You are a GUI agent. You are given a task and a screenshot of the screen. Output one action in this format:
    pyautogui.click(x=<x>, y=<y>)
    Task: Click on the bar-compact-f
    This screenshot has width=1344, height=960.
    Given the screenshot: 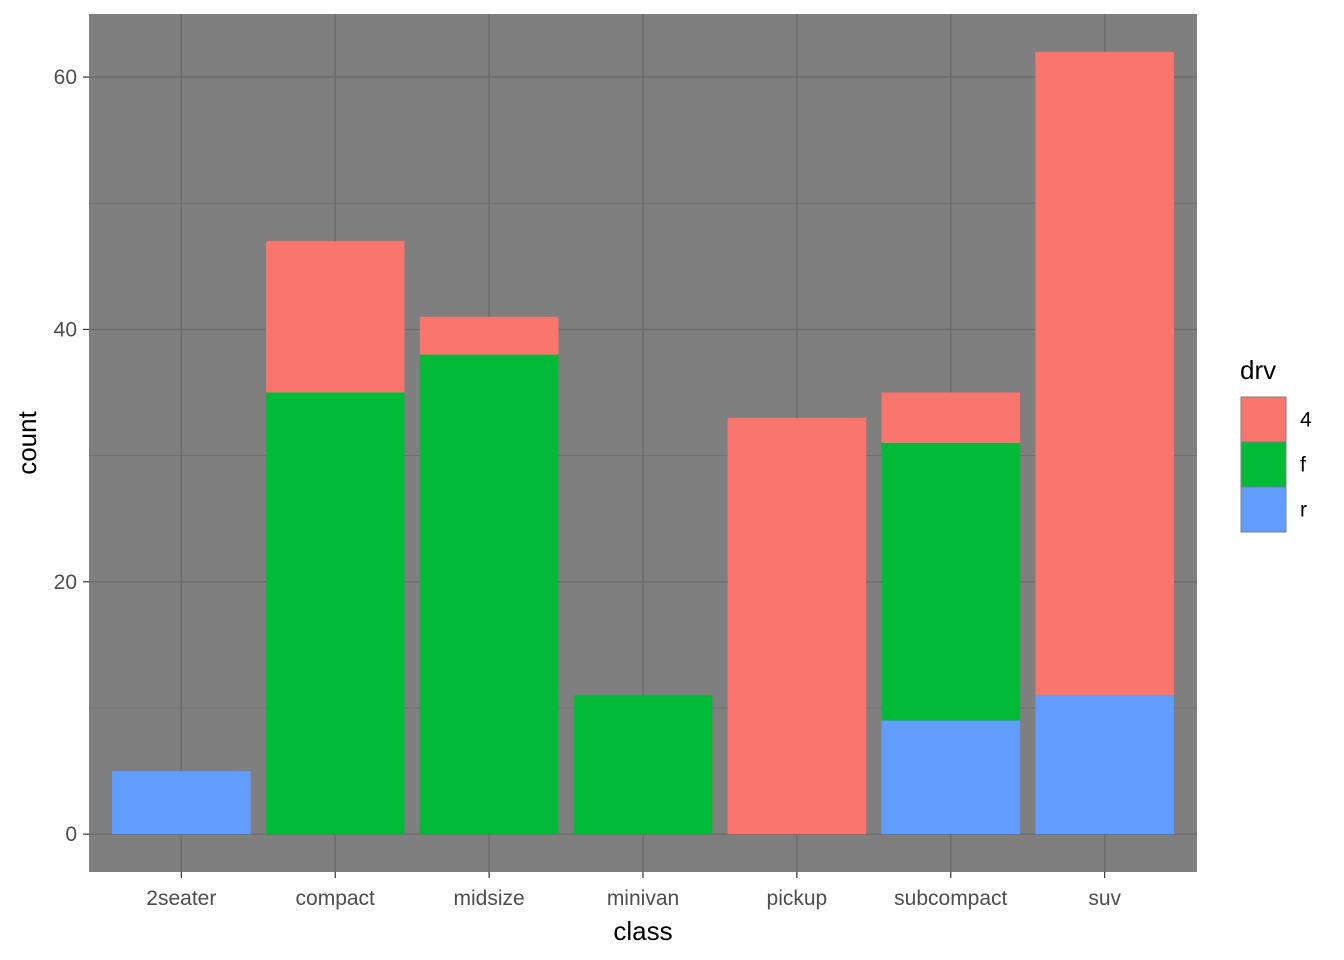 What is the action you would take?
    pyautogui.click(x=335, y=613)
    